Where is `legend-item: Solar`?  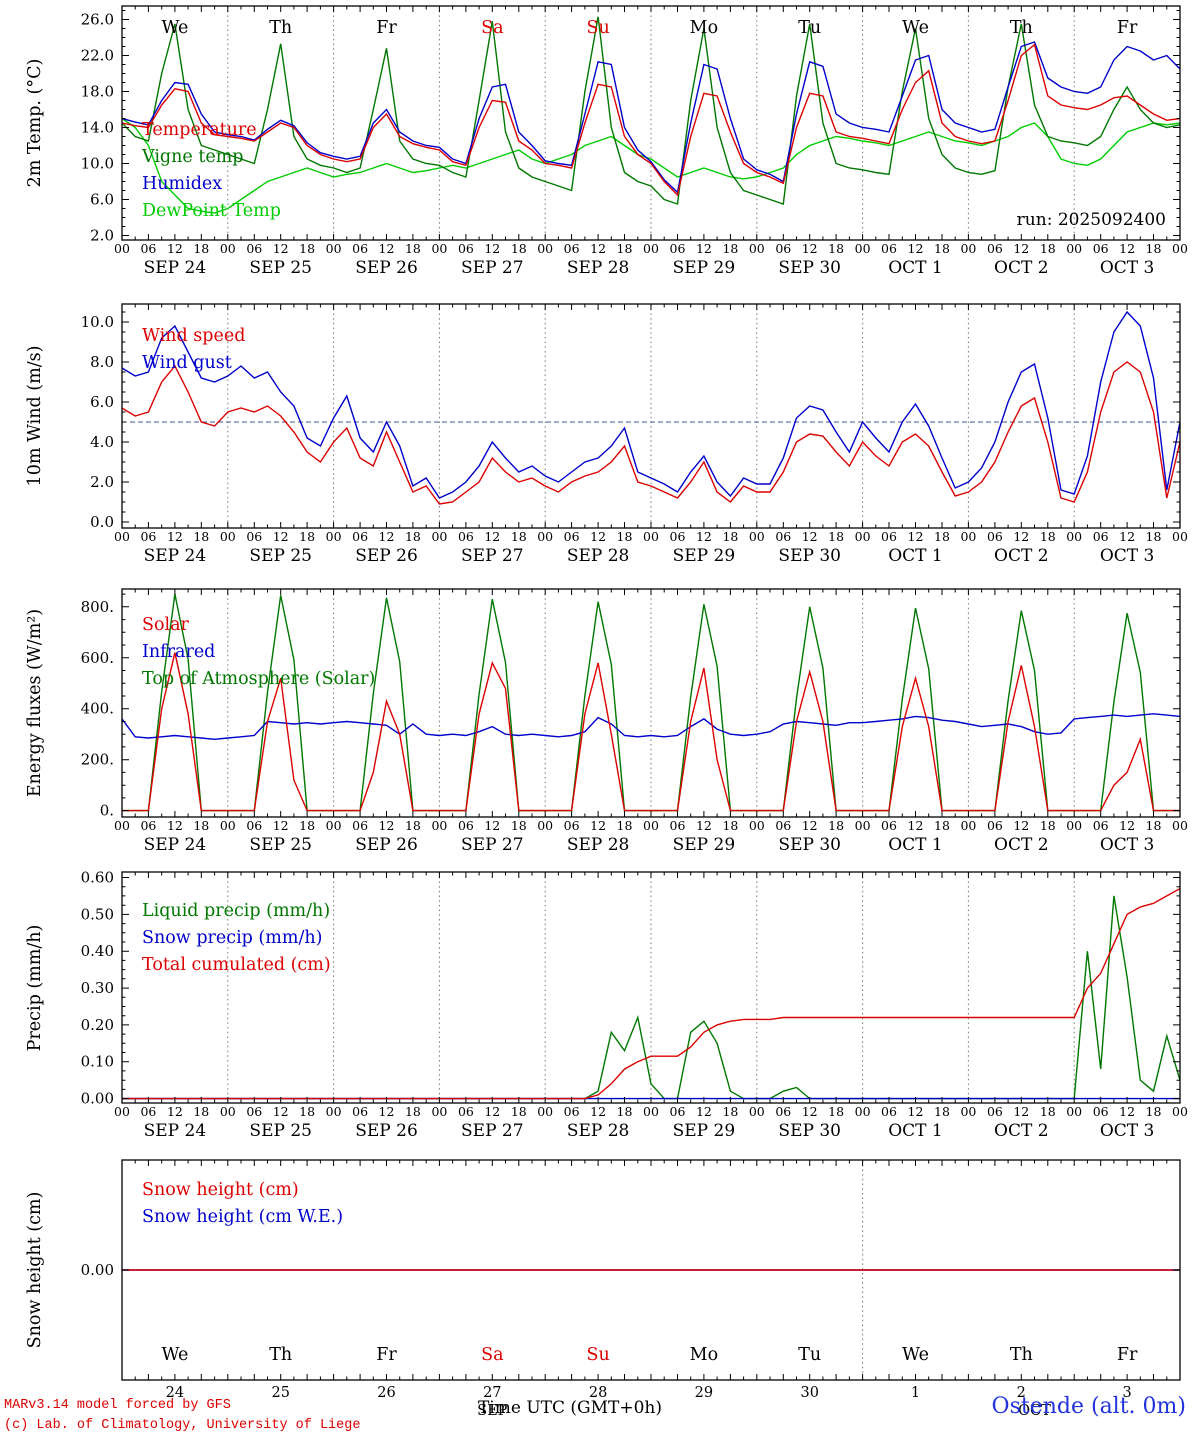
legend-item: Solar is located at coordinates (166, 625).